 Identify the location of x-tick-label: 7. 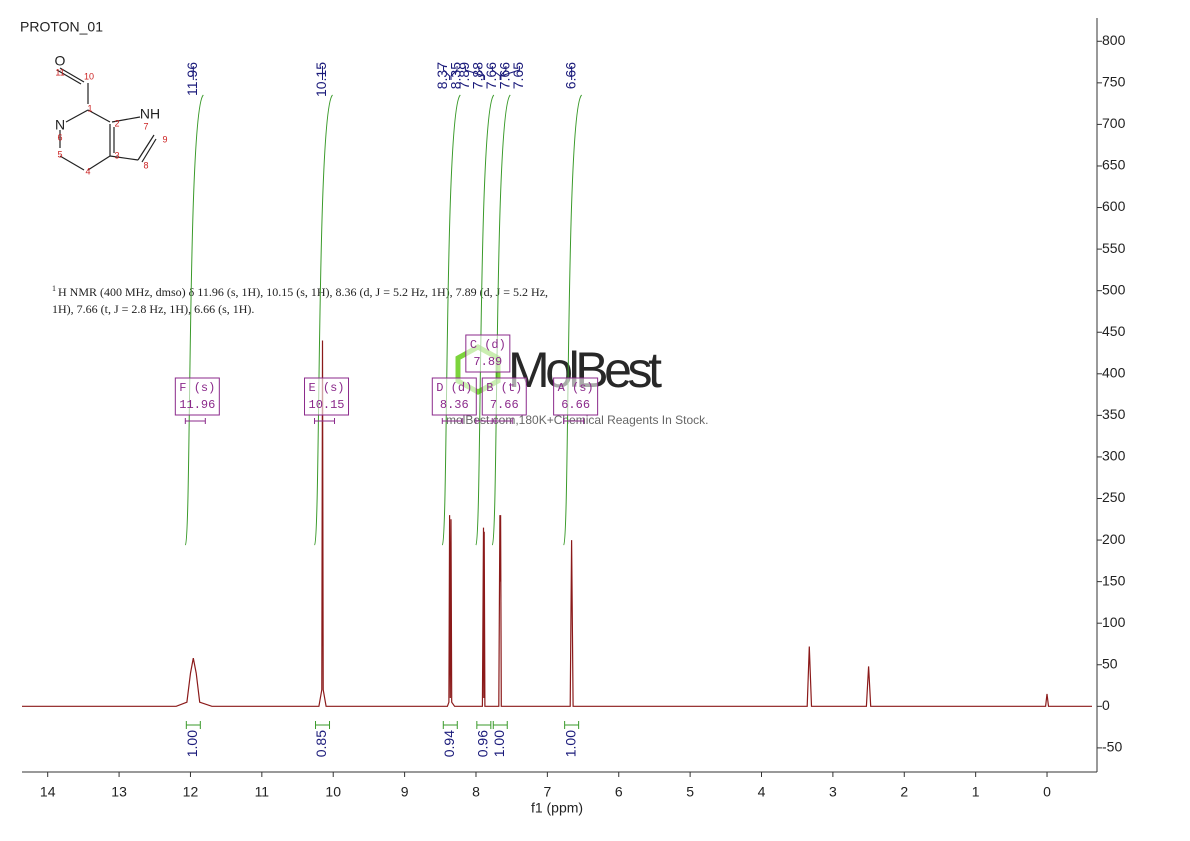
(547, 792).